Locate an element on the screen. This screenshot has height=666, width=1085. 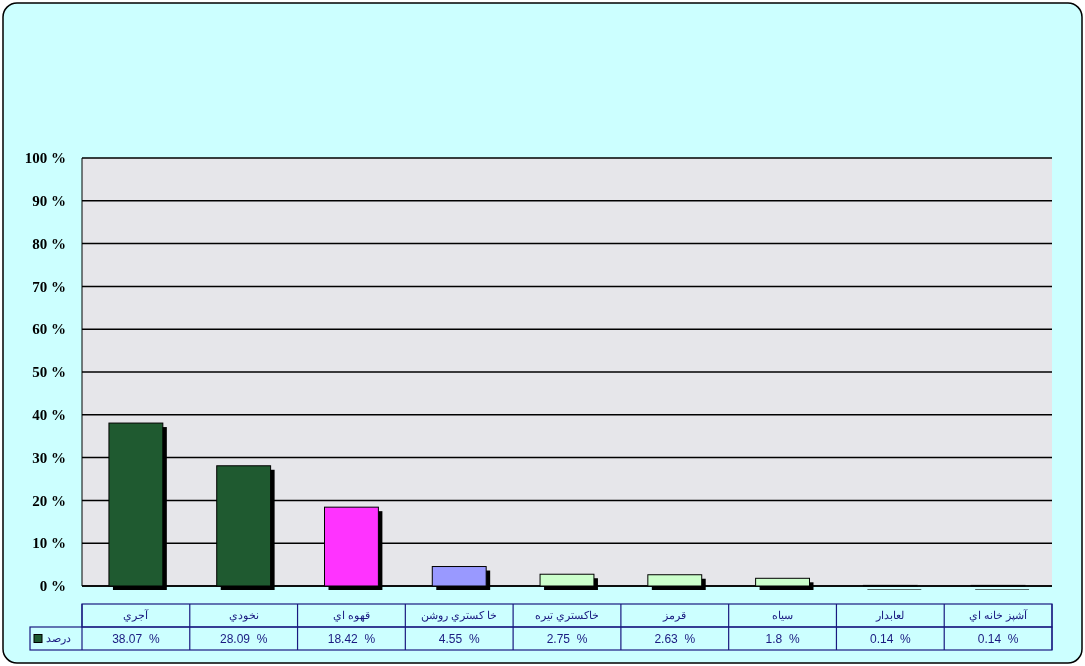
data-label: 28.09 % is located at coordinates (243, 638).